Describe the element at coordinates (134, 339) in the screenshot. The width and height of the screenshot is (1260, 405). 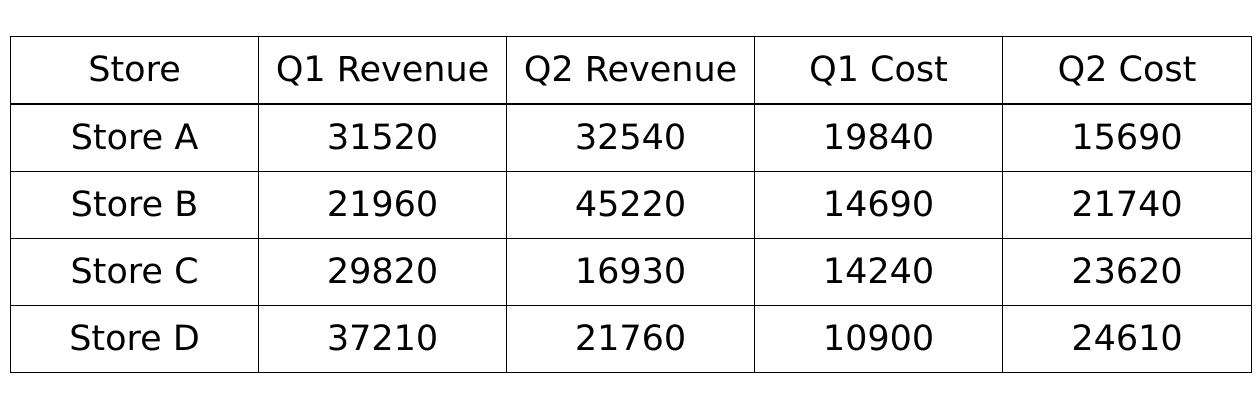
I see `table-cell: Store D` at that location.